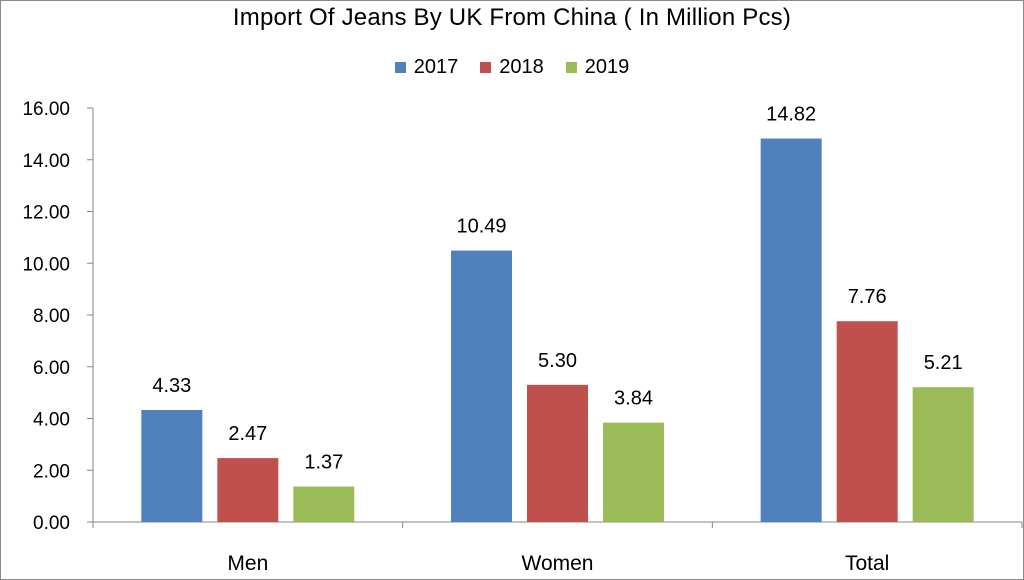 The height and width of the screenshot is (580, 1024). What do you see at coordinates (51, 420) in the screenshot?
I see `y-tick-label: 4.00` at bounding box center [51, 420].